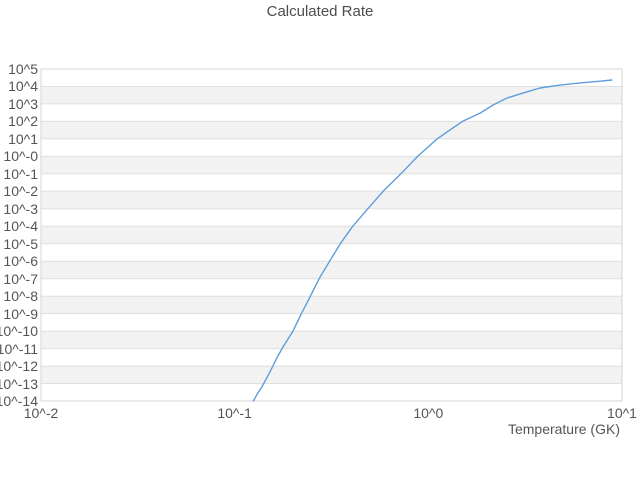 The height and width of the screenshot is (480, 640). What do you see at coordinates (563, 429) in the screenshot?
I see `x-axis-title: Temperature (GK)` at bounding box center [563, 429].